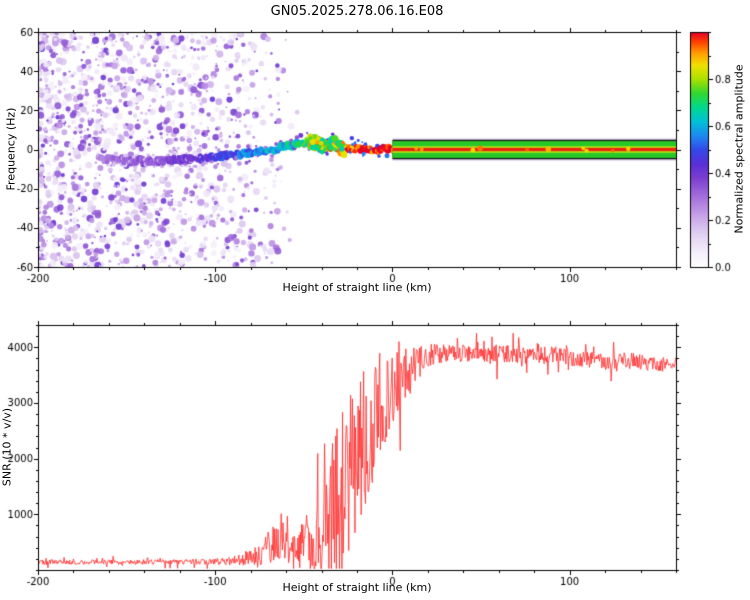 Image resolution: width=750 pixels, height=600 pixels. I want to click on spectrogram-x-axis-label: Height of straight line (km), so click(357, 287).